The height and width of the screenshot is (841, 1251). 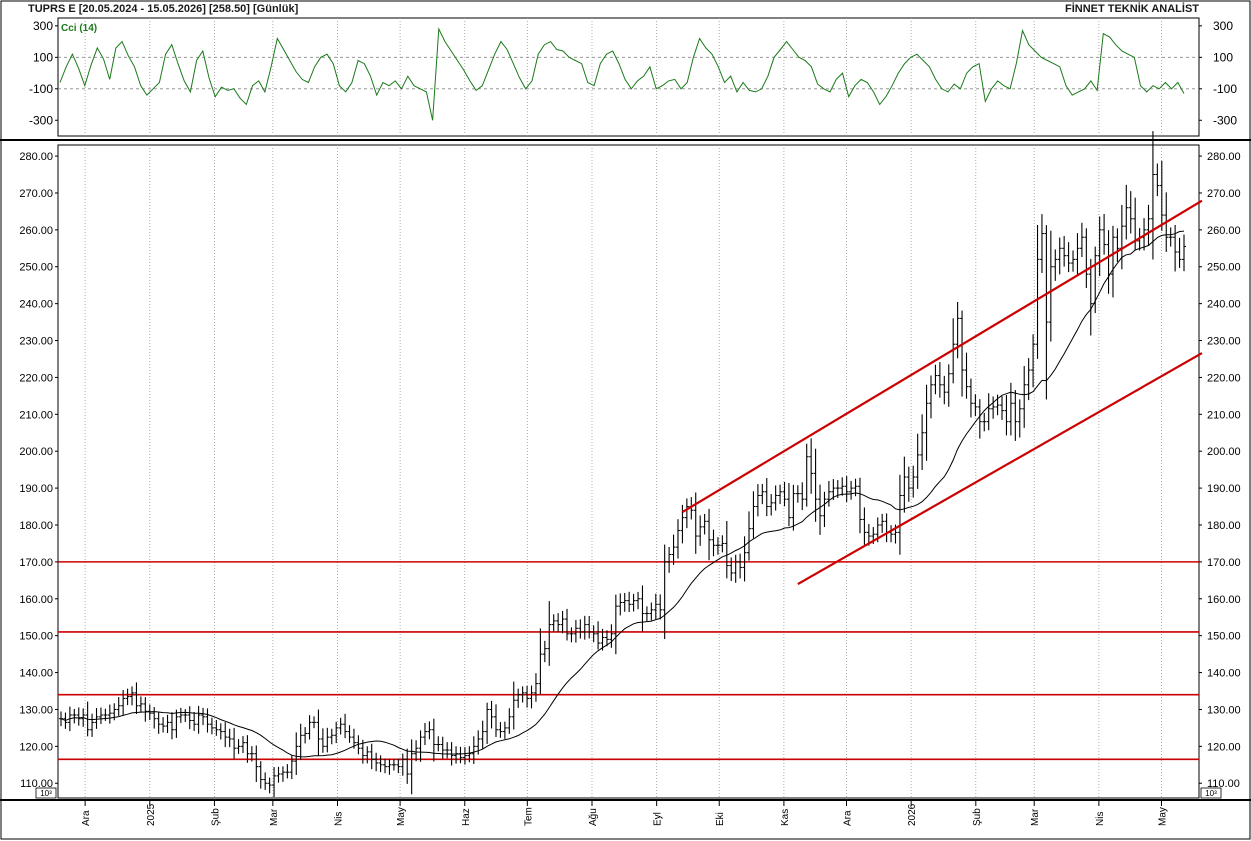 What do you see at coordinates (622, 74) in the screenshot?
I see `cci-line` at bounding box center [622, 74].